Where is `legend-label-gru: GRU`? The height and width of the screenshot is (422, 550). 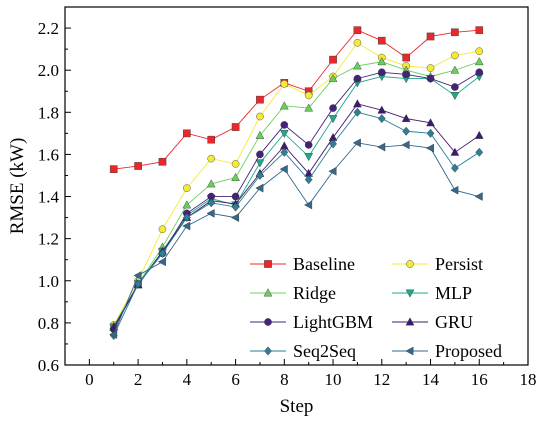
legend-label-gru: GRU is located at coordinates (454, 322).